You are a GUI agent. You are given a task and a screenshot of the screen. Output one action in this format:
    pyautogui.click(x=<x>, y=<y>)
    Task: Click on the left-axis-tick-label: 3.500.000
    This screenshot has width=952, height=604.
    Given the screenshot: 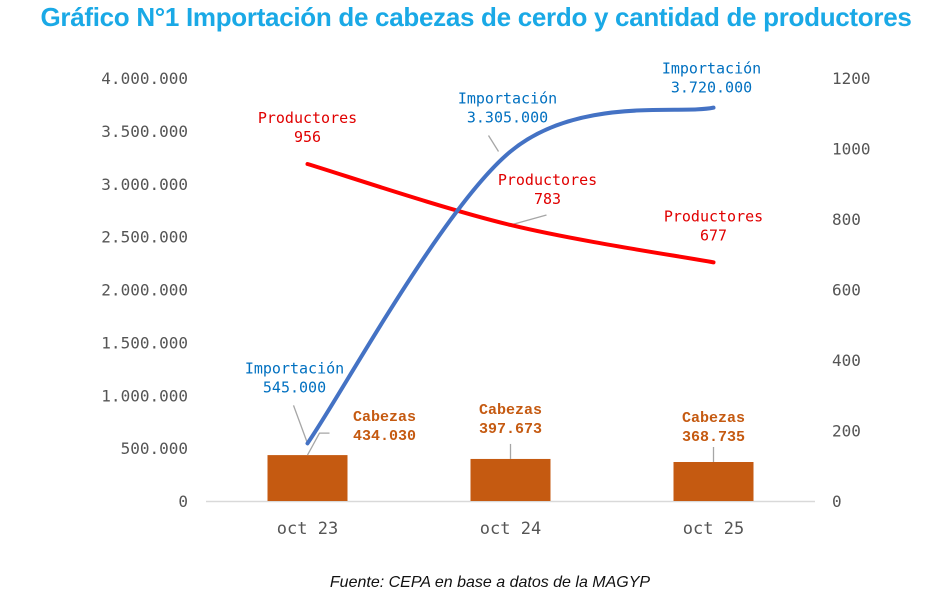 What is the action you would take?
    pyautogui.click(x=144, y=131)
    